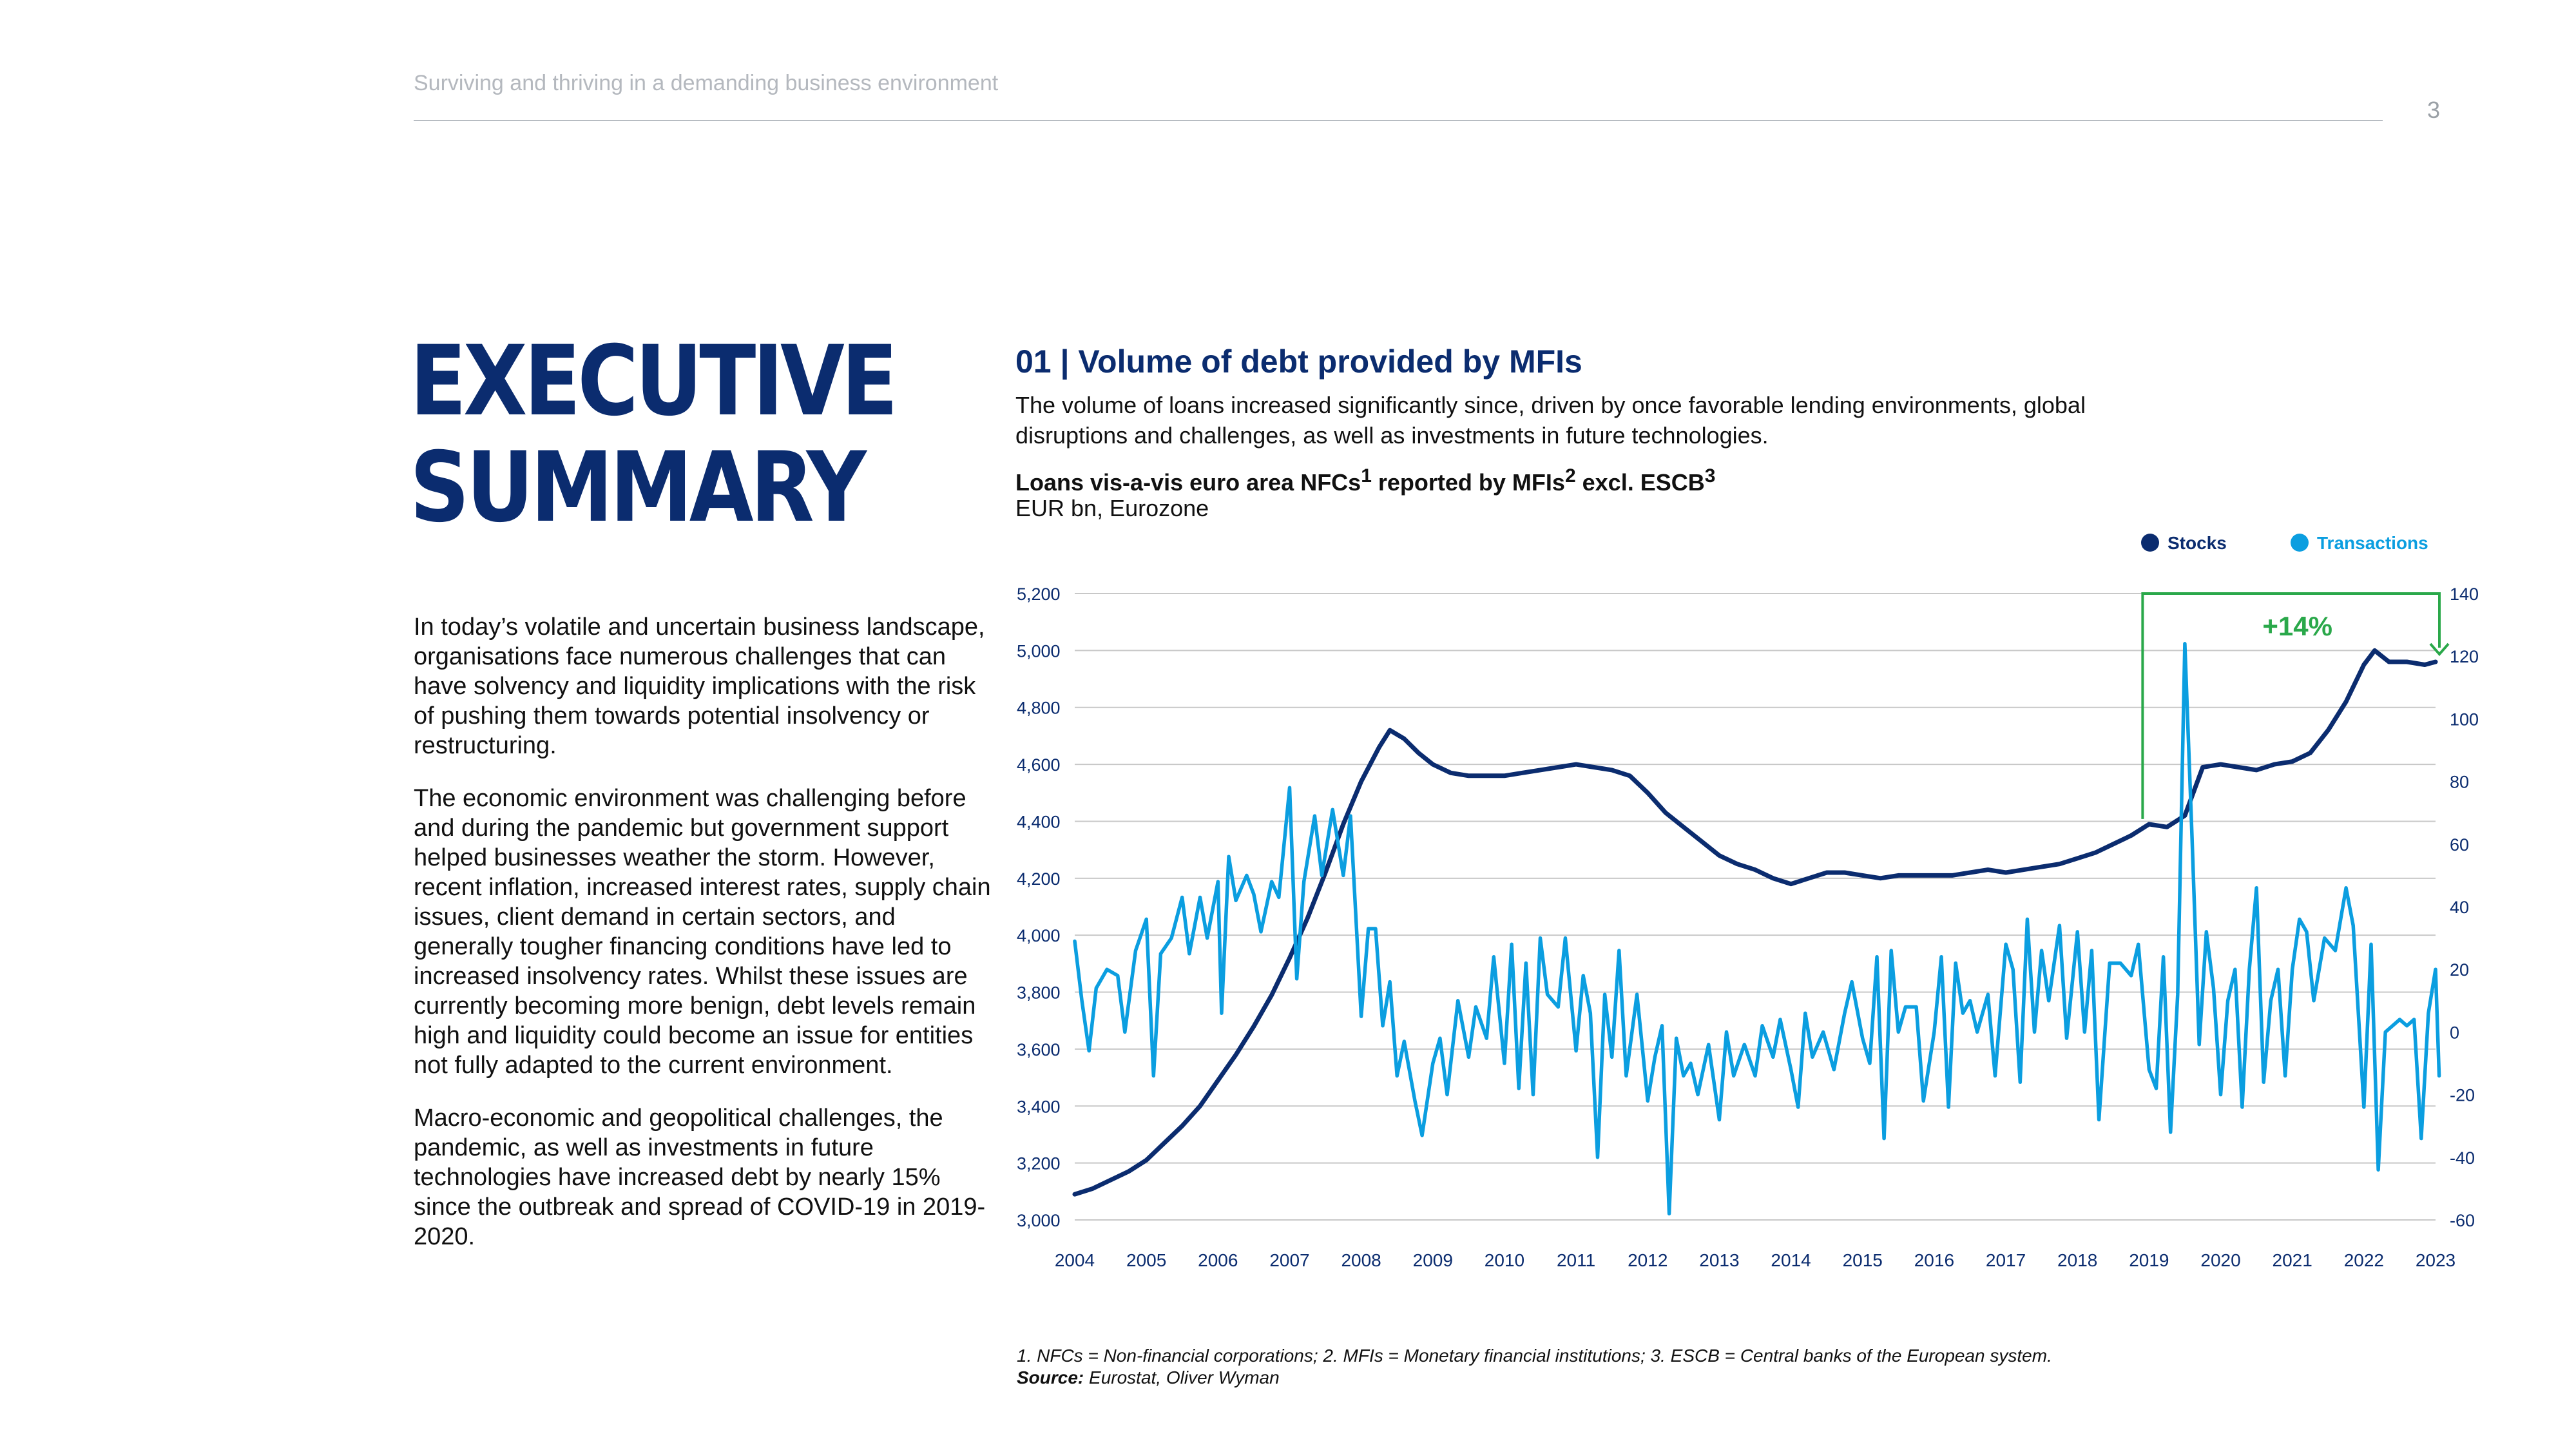 The height and width of the screenshot is (1450, 2576). Describe the element at coordinates (1218, 1260) in the screenshot. I see `x-axis-tick-label: 2006` at that location.